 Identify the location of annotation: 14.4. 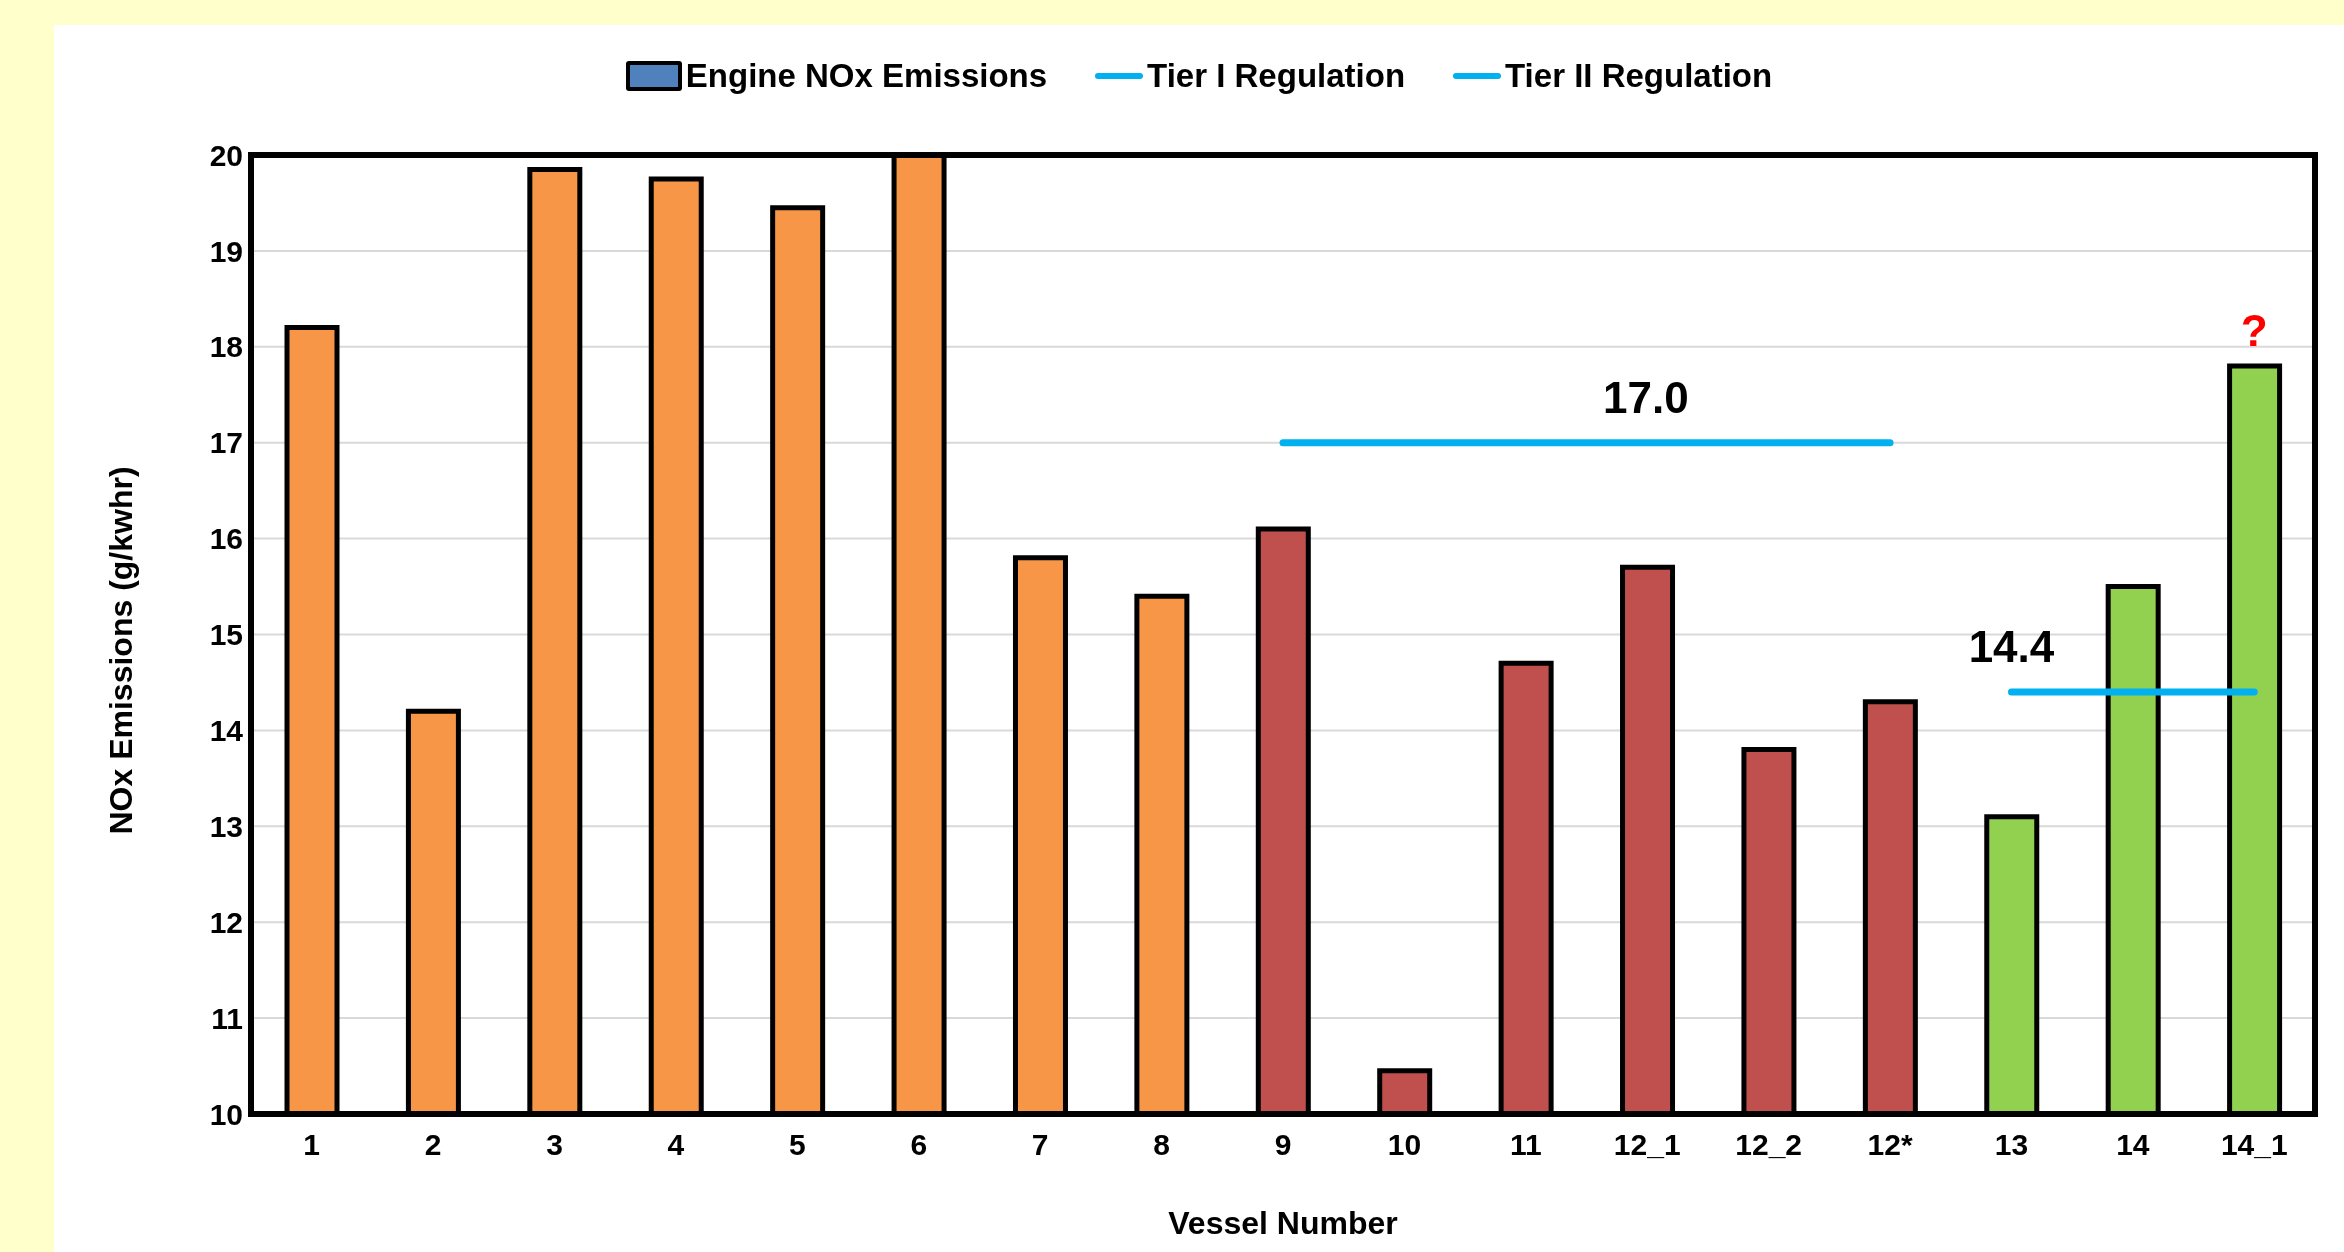
(2011, 647).